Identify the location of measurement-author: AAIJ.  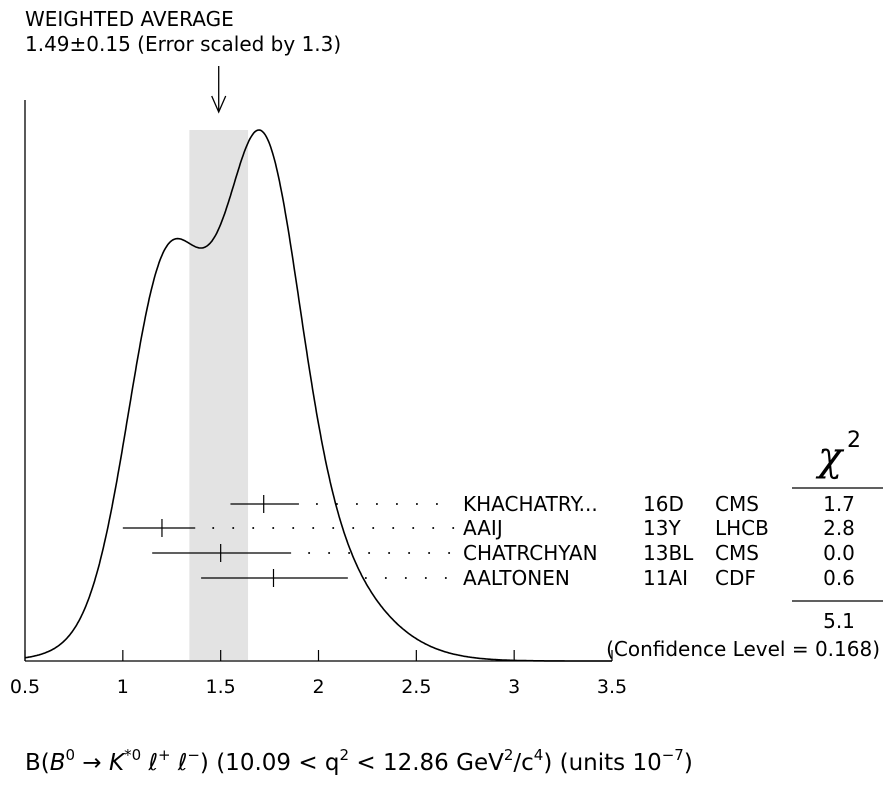
(483, 528).